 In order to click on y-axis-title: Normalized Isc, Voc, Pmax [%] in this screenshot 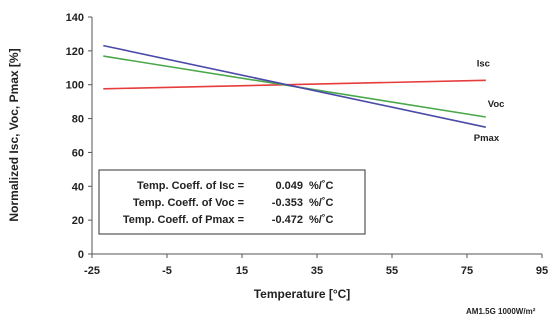, I will do `click(14, 134)`.